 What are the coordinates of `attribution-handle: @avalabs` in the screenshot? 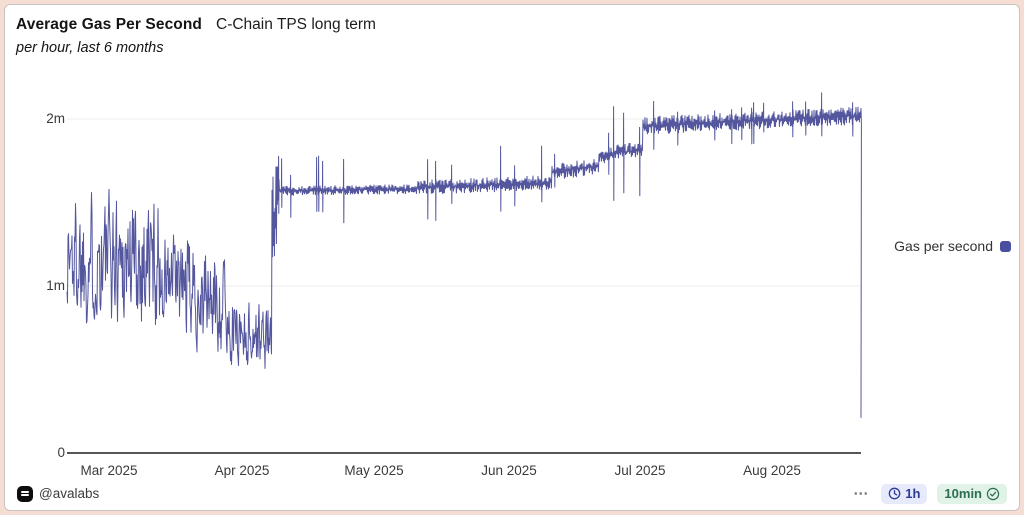 It's located at (69, 493).